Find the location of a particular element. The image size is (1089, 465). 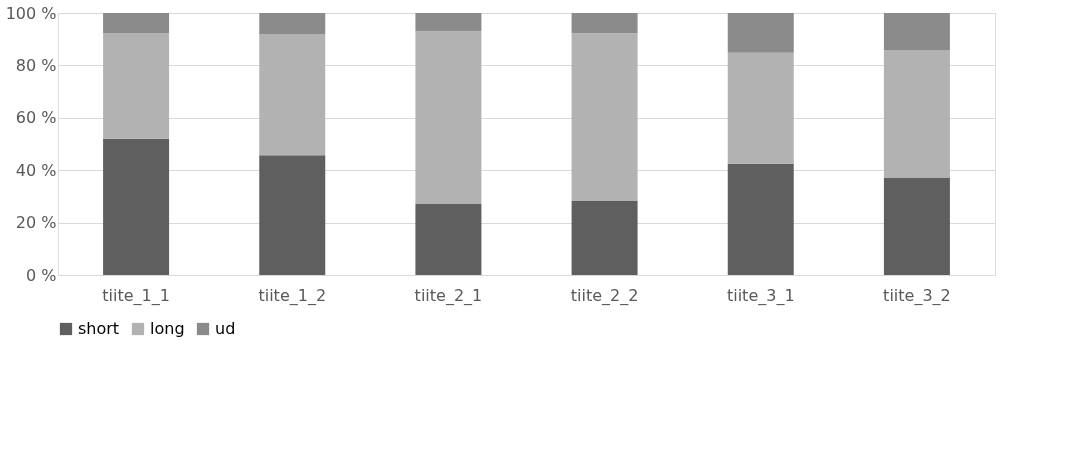

y-tick-label: 100 % is located at coordinates (31, 13).